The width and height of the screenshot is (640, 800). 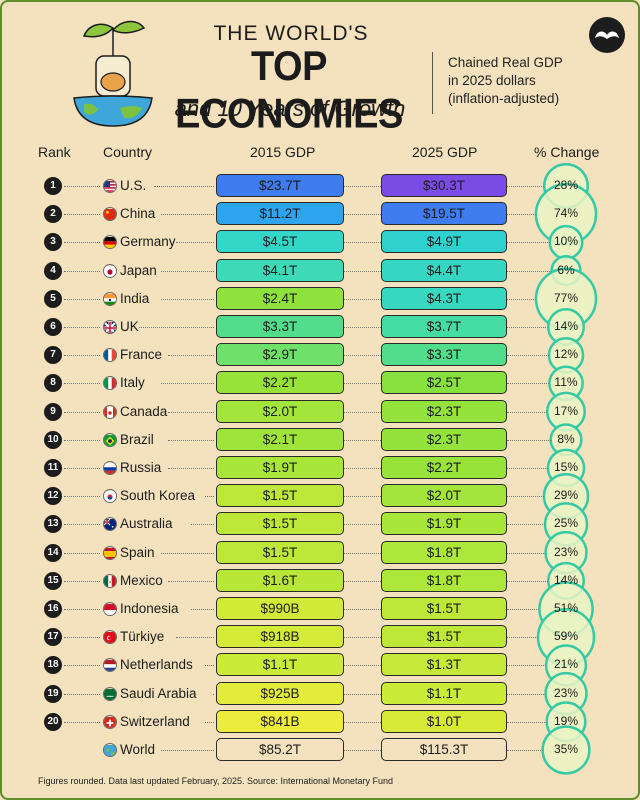 What do you see at coordinates (444, 355) in the screenshot?
I see `gdp-2025-bar: $3.3T` at bounding box center [444, 355].